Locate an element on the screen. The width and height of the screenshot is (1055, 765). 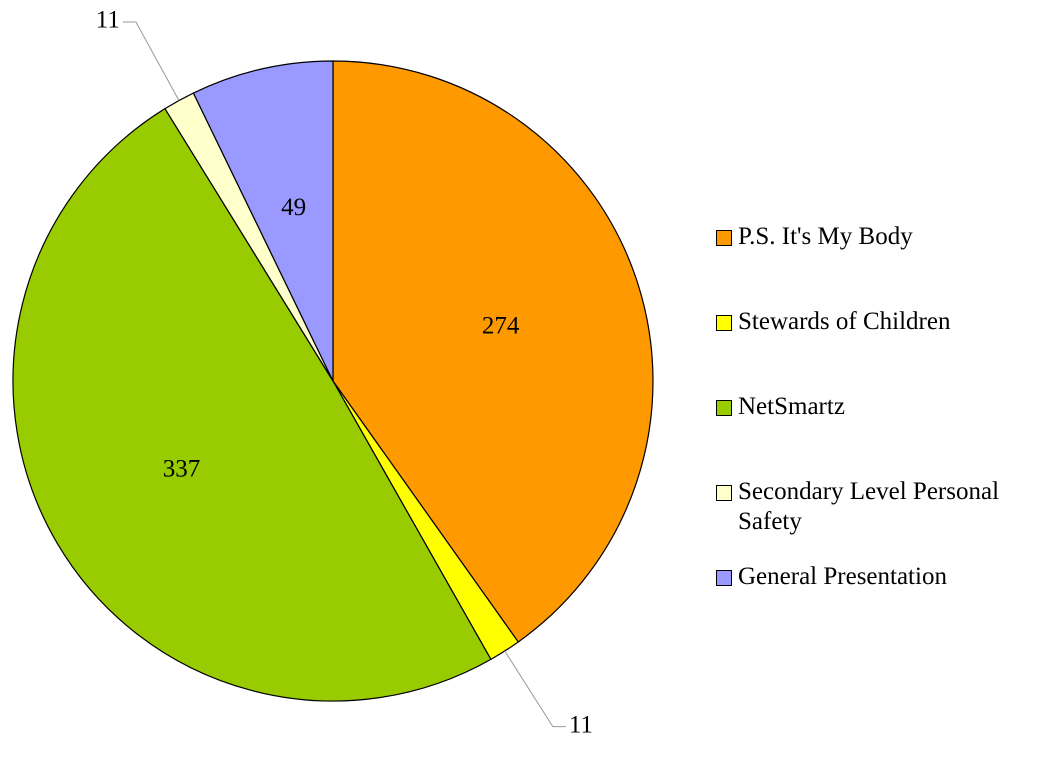
legend-label: Secondary Level Personal Safety is located at coordinates (869, 506).